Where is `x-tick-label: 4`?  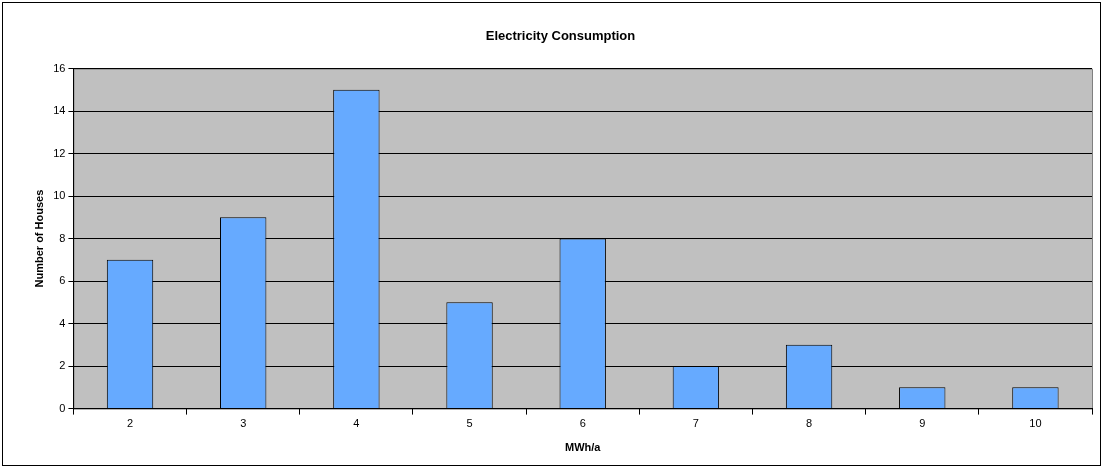
x-tick-label: 4 is located at coordinates (356, 423).